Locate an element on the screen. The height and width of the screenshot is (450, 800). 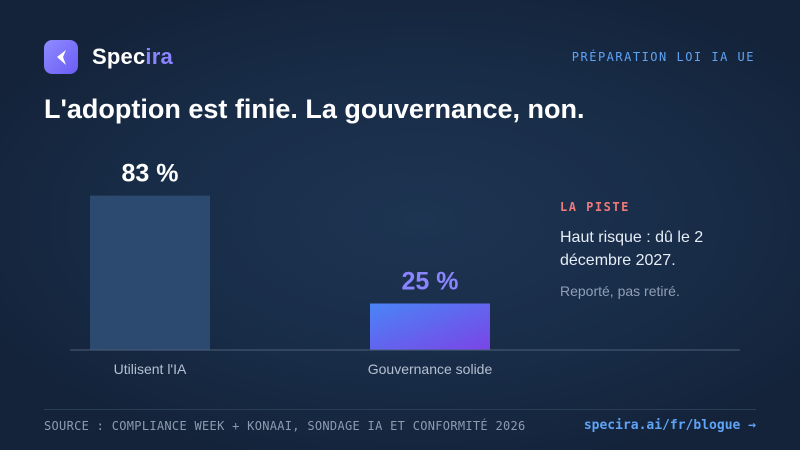
footer-divider is located at coordinates (400, 409).